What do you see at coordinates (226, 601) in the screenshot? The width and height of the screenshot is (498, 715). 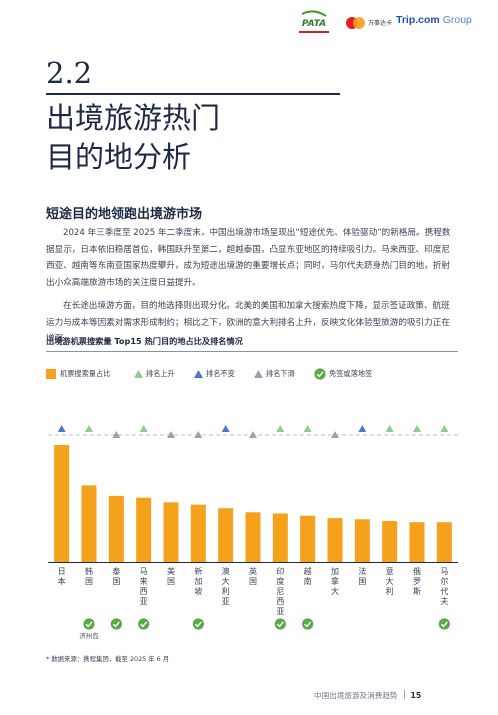 I see `category-label-6-3: 亚` at bounding box center [226, 601].